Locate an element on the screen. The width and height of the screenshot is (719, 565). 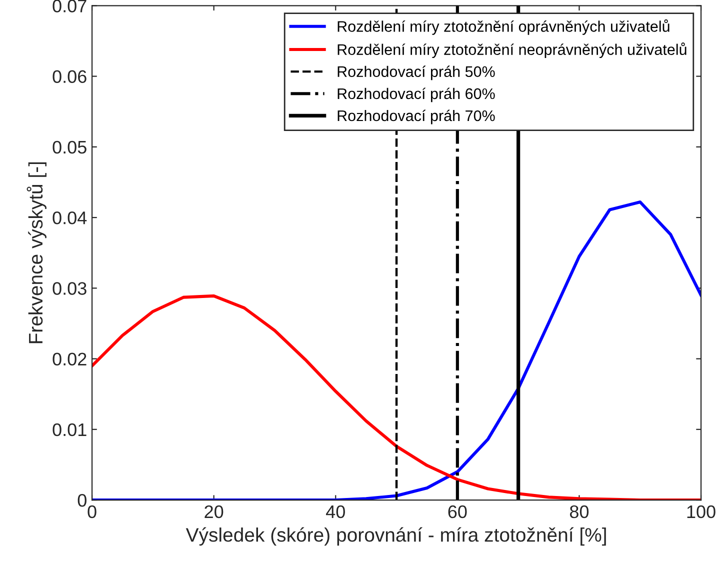
x-tick-label: 20 is located at coordinates (214, 511).